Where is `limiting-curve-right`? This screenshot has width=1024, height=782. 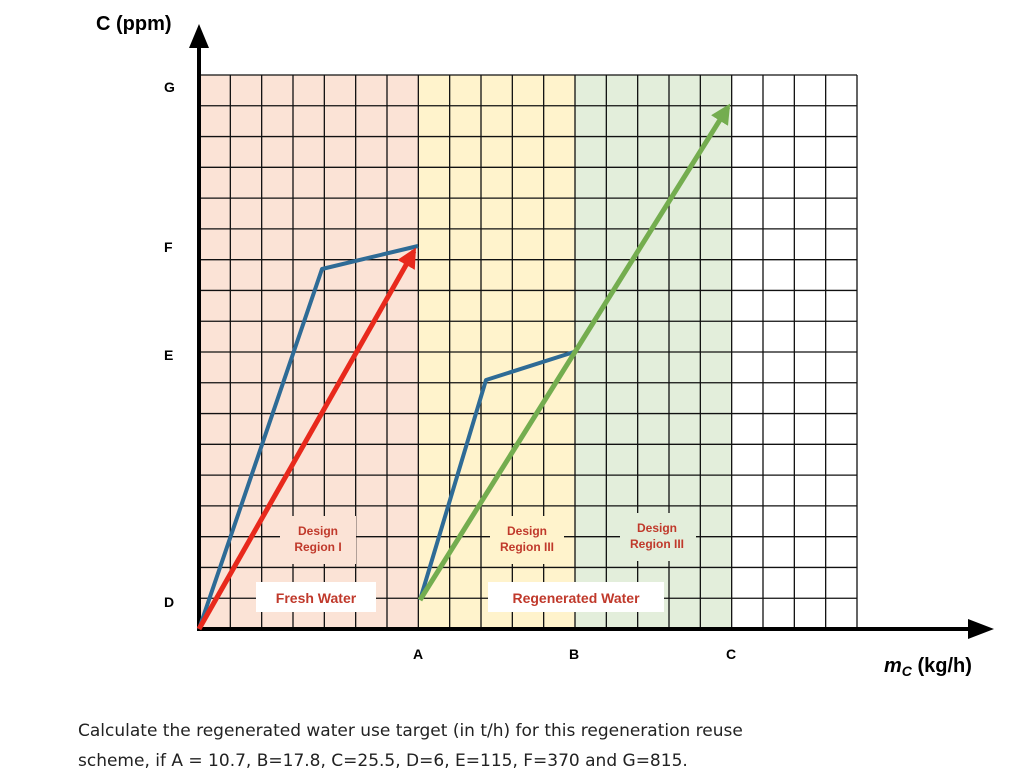 limiting-curve-right is located at coordinates (496, 475).